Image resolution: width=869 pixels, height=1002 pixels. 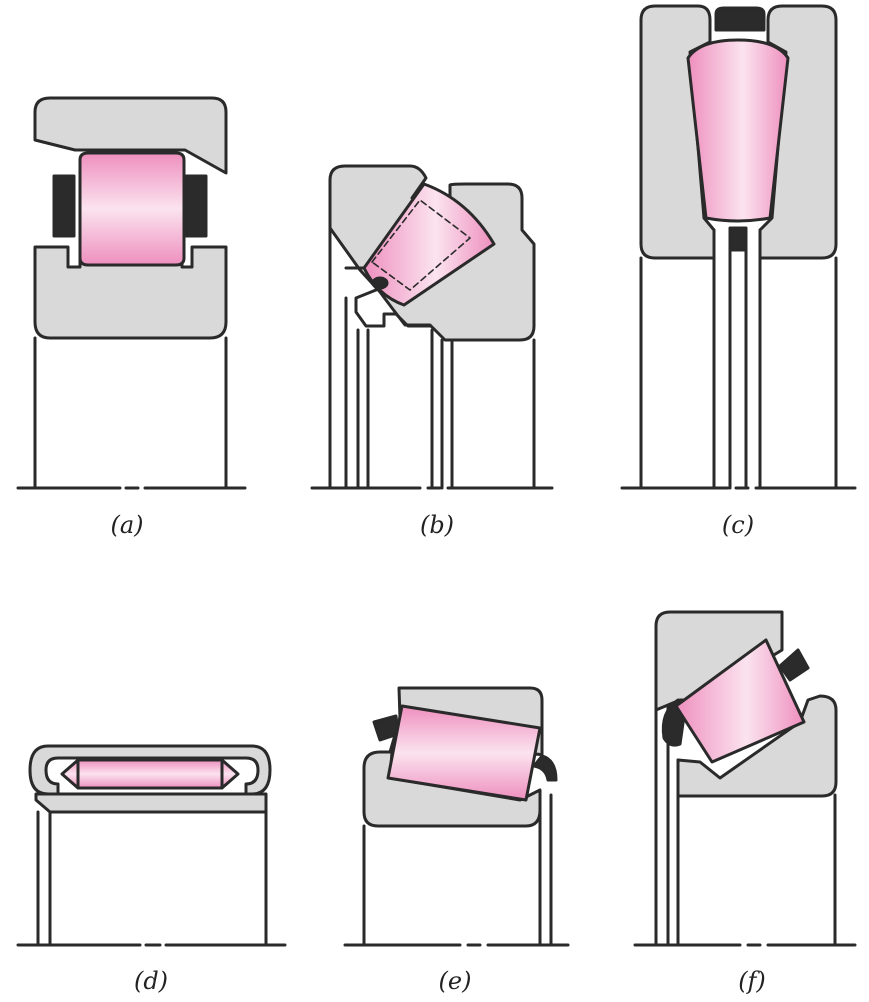 What do you see at coordinates (745, 778) in the screenshot?
I see `panel-f-drawing` at bounding box center [745, 778].